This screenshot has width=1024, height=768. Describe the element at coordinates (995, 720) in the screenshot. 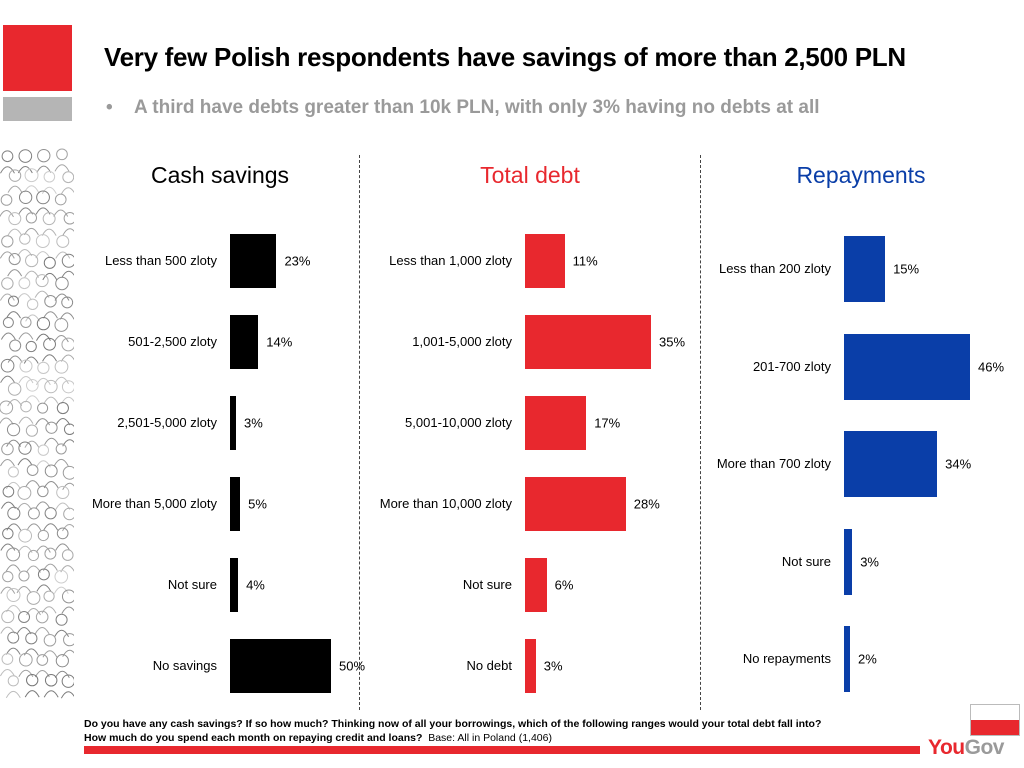

I see `poland-flag-icon` at that location.